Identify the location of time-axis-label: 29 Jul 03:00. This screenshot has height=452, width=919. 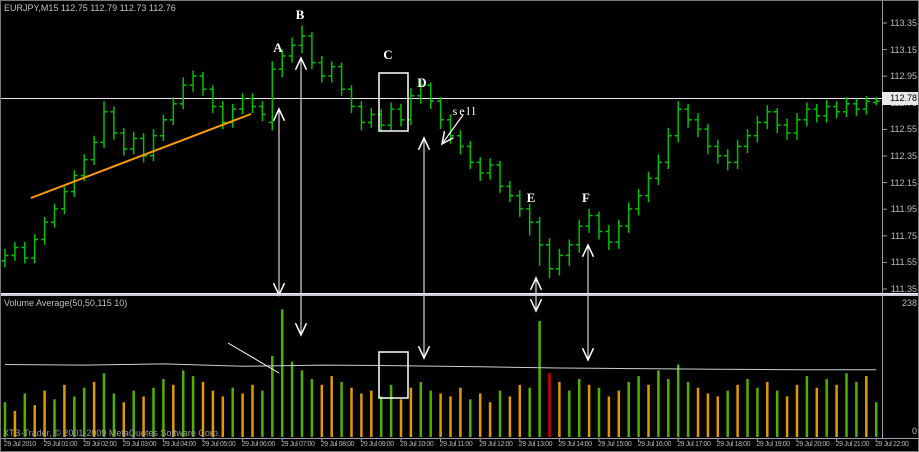
(139, 444).